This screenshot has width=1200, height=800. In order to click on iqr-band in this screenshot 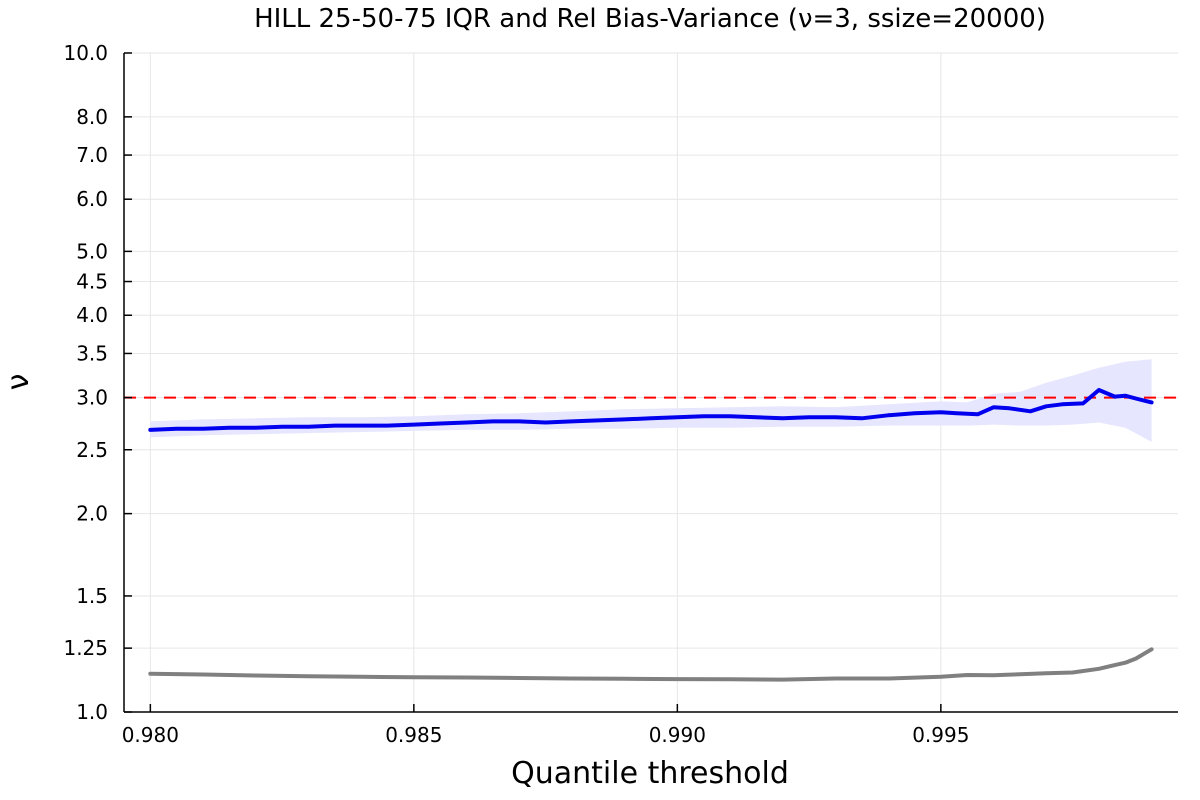, I will do `click(651, 400)`.